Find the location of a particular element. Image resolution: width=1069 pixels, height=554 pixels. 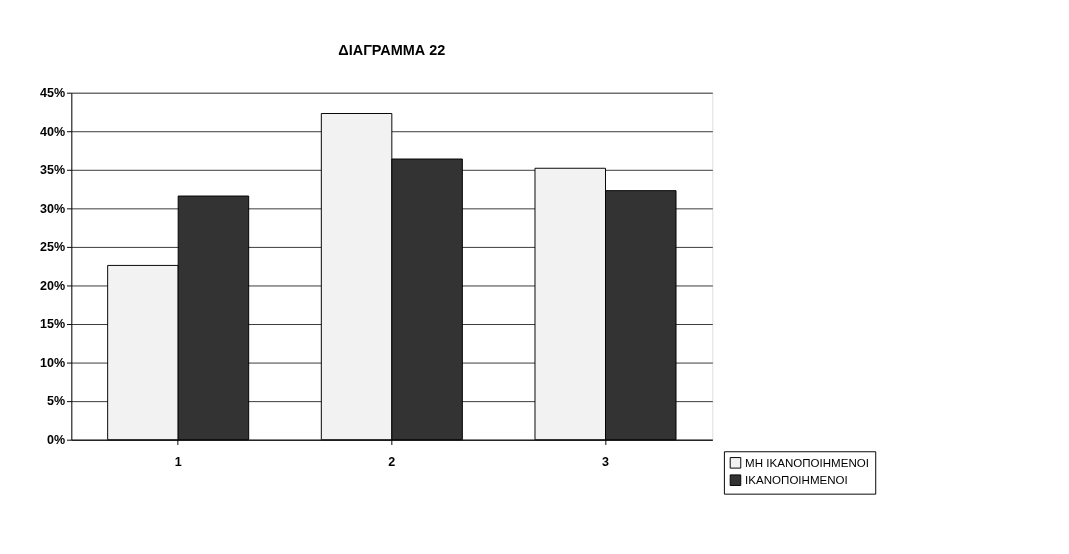

x-tick-label: 3 is located at coordinates (606, 462).